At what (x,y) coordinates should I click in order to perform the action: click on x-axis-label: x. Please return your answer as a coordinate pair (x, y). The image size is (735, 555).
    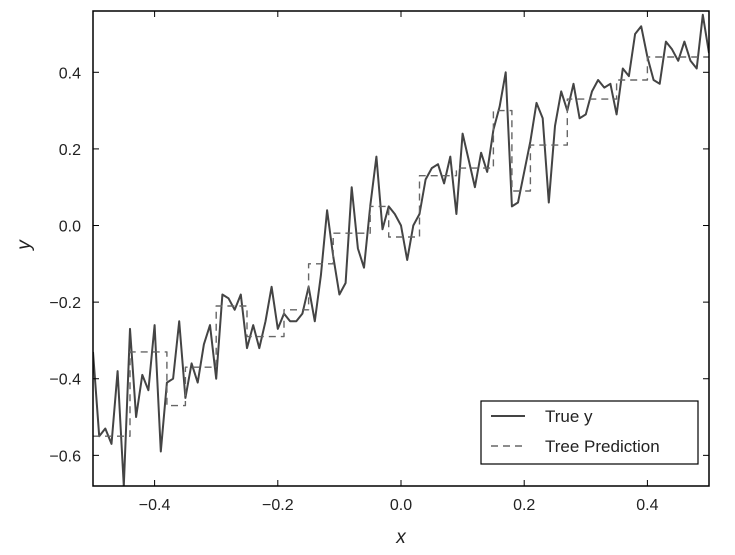
    Looking at the image, I should click on (401, 537).